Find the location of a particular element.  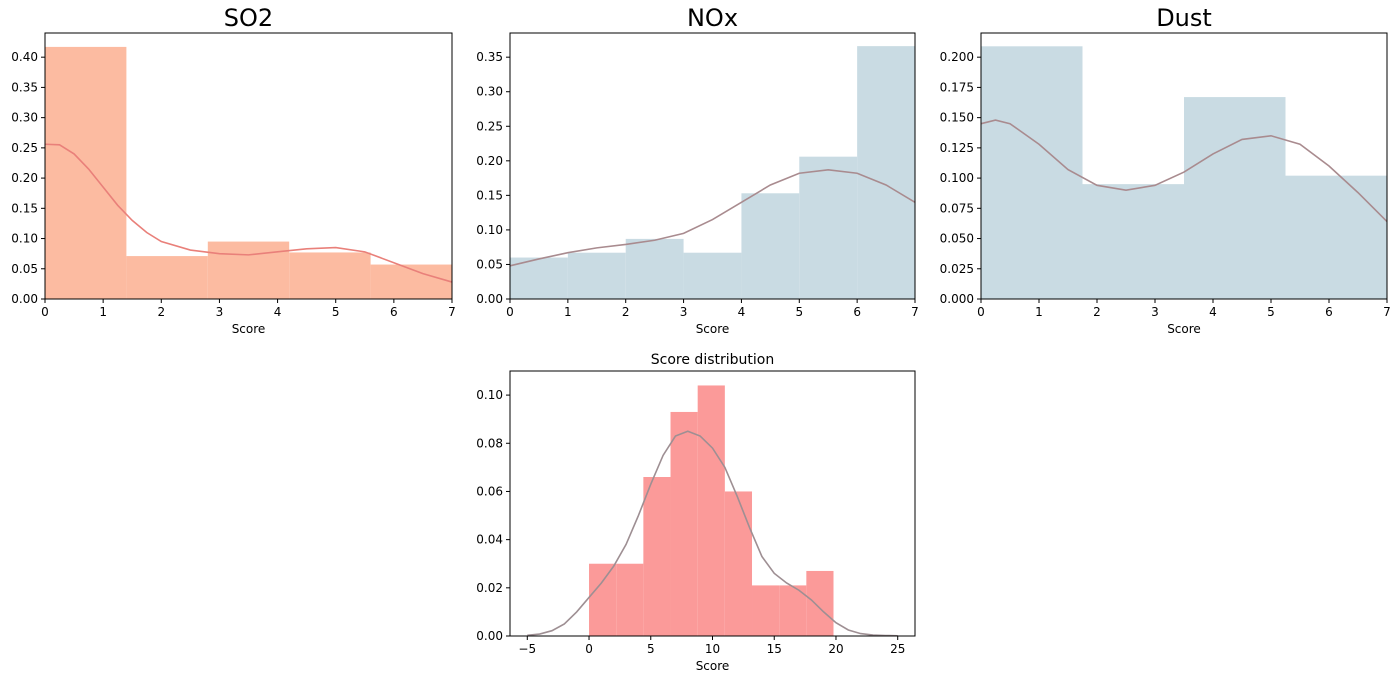

y-tick-label: 0.125 is located at coordinates (957, 148).